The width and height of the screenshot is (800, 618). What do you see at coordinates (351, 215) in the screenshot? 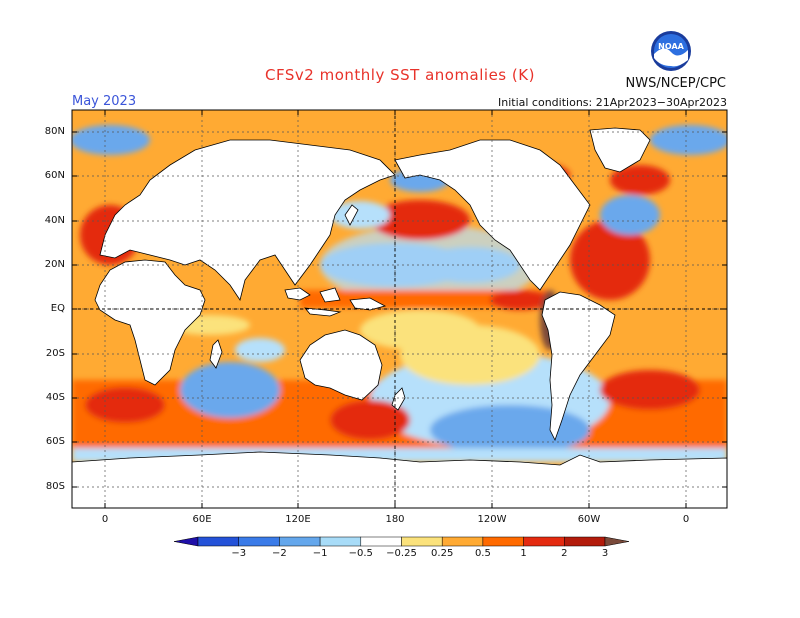
I see `land-japan` at bounding box center [351, 215].